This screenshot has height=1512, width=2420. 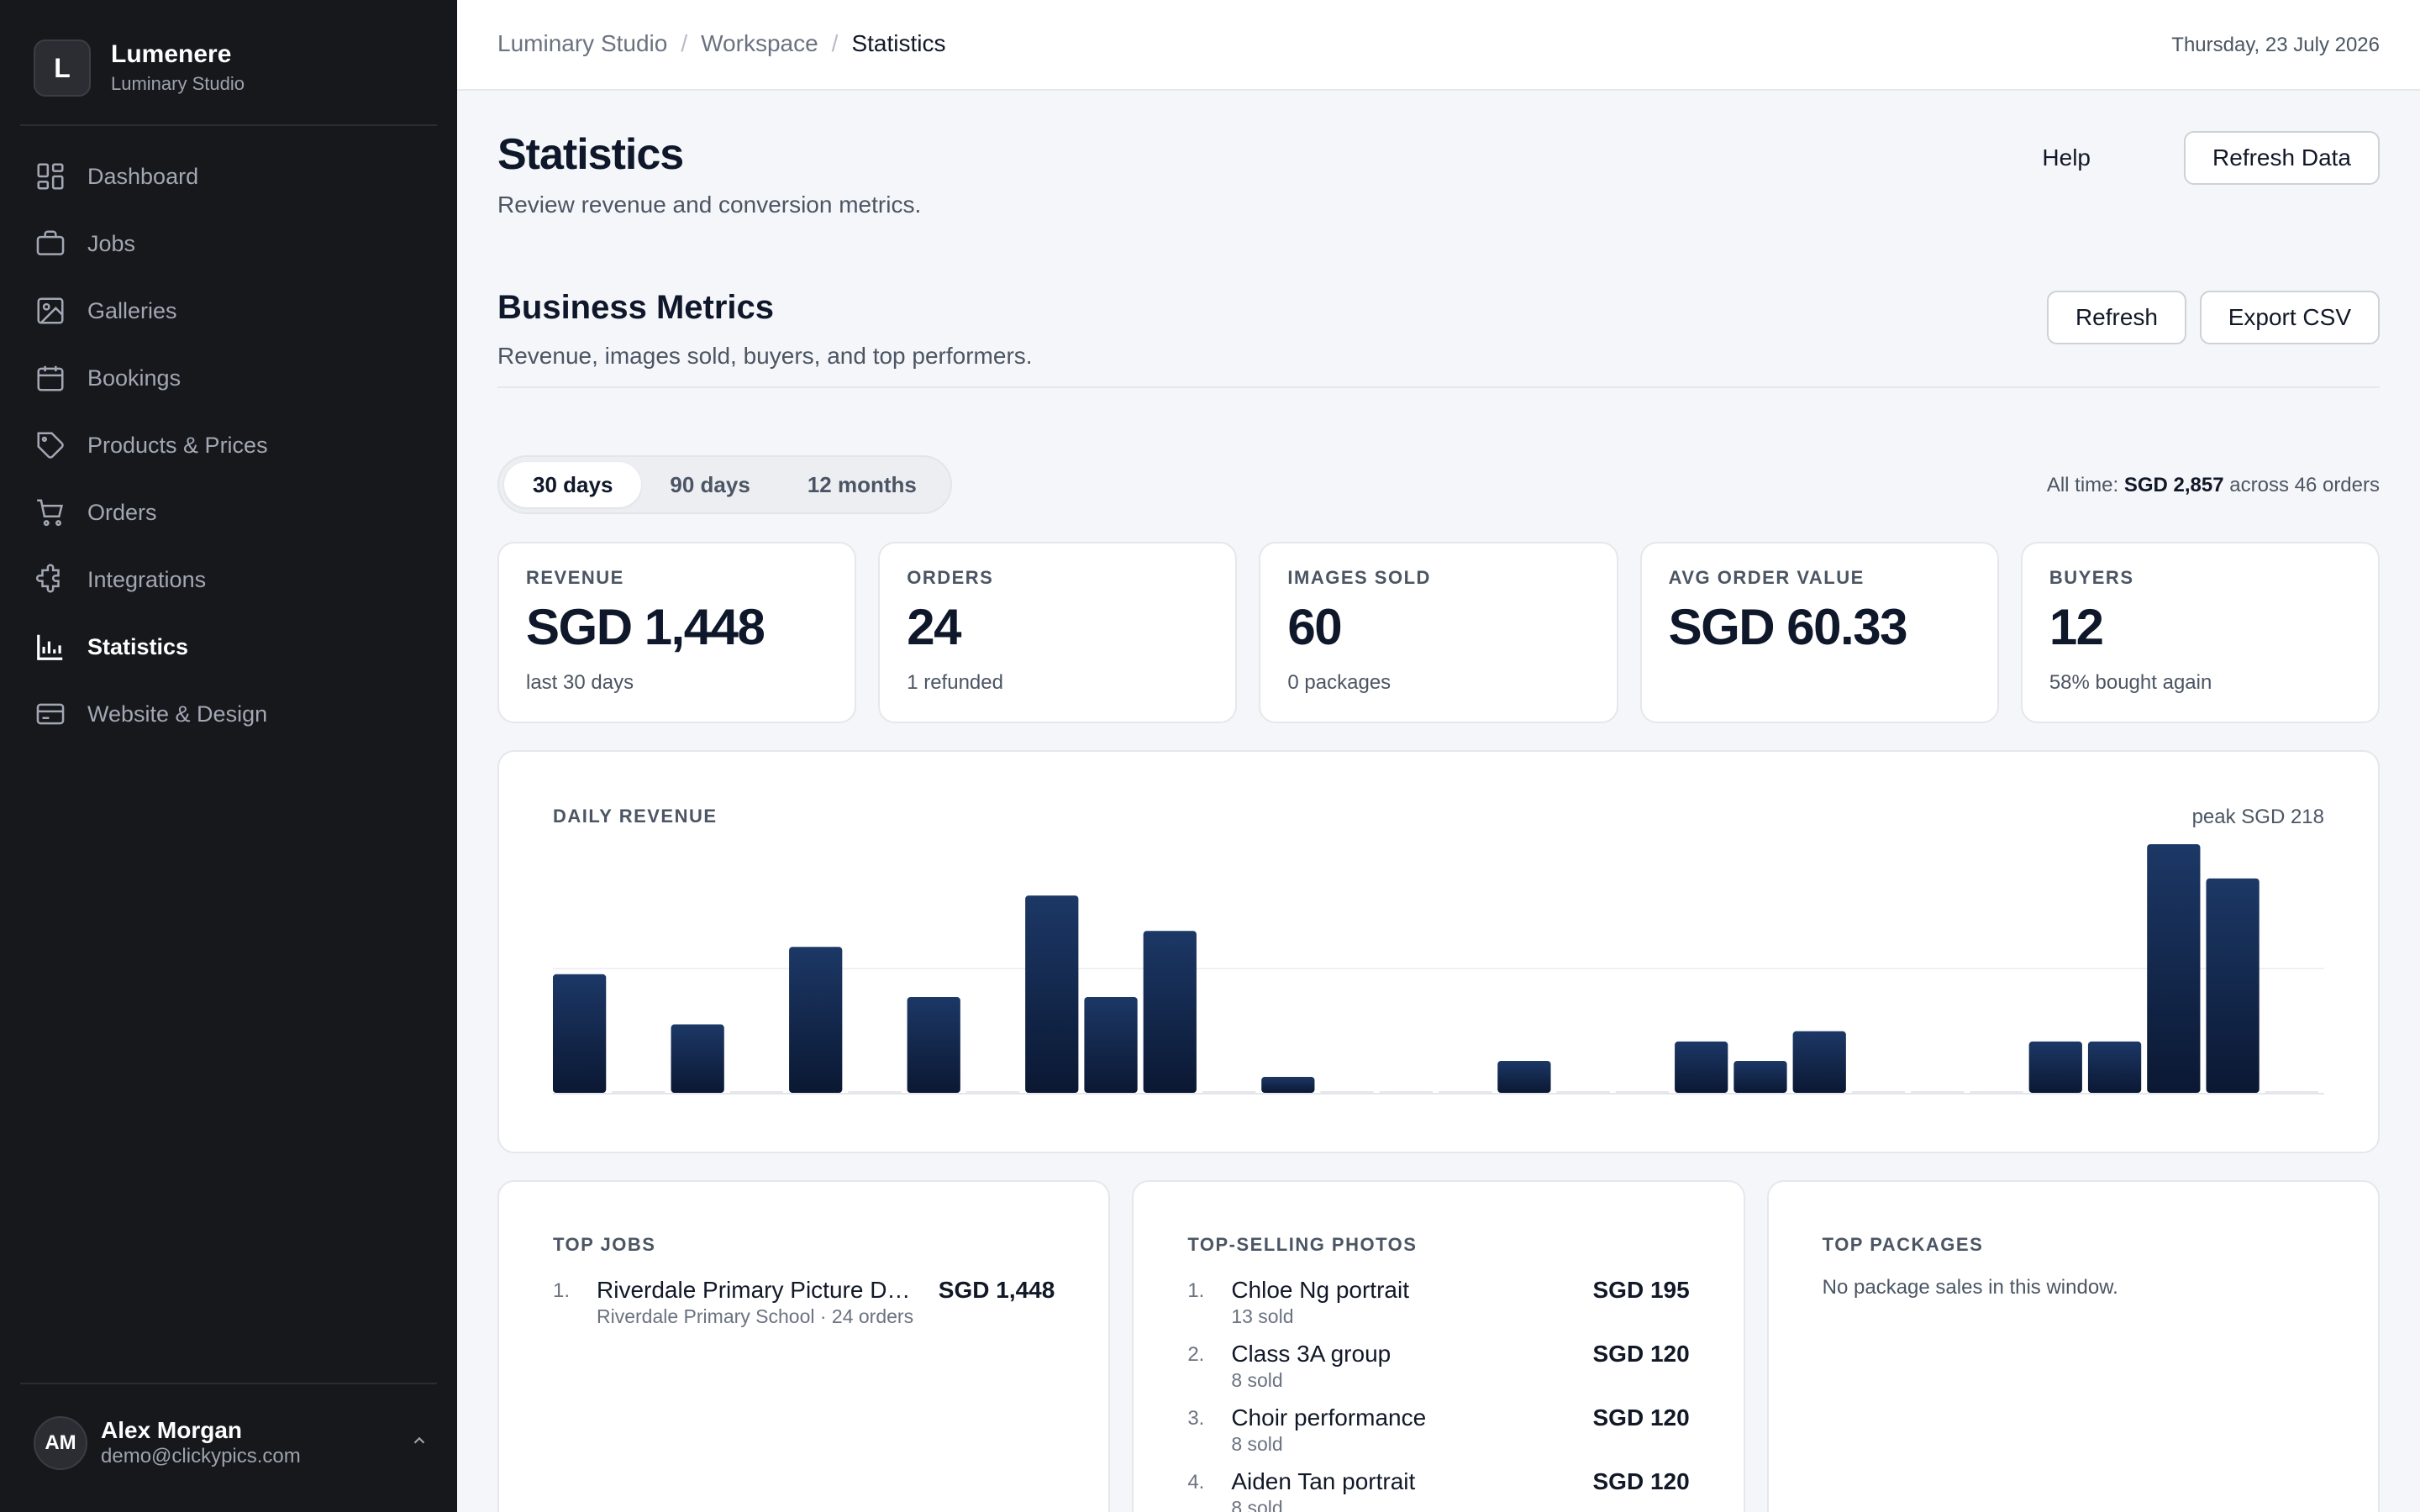 What do you see at coordinates (2275, 45) in the screenshot?
I see `current-date: Thursday, 23 July 2026` at bounding box center [2275, 45].